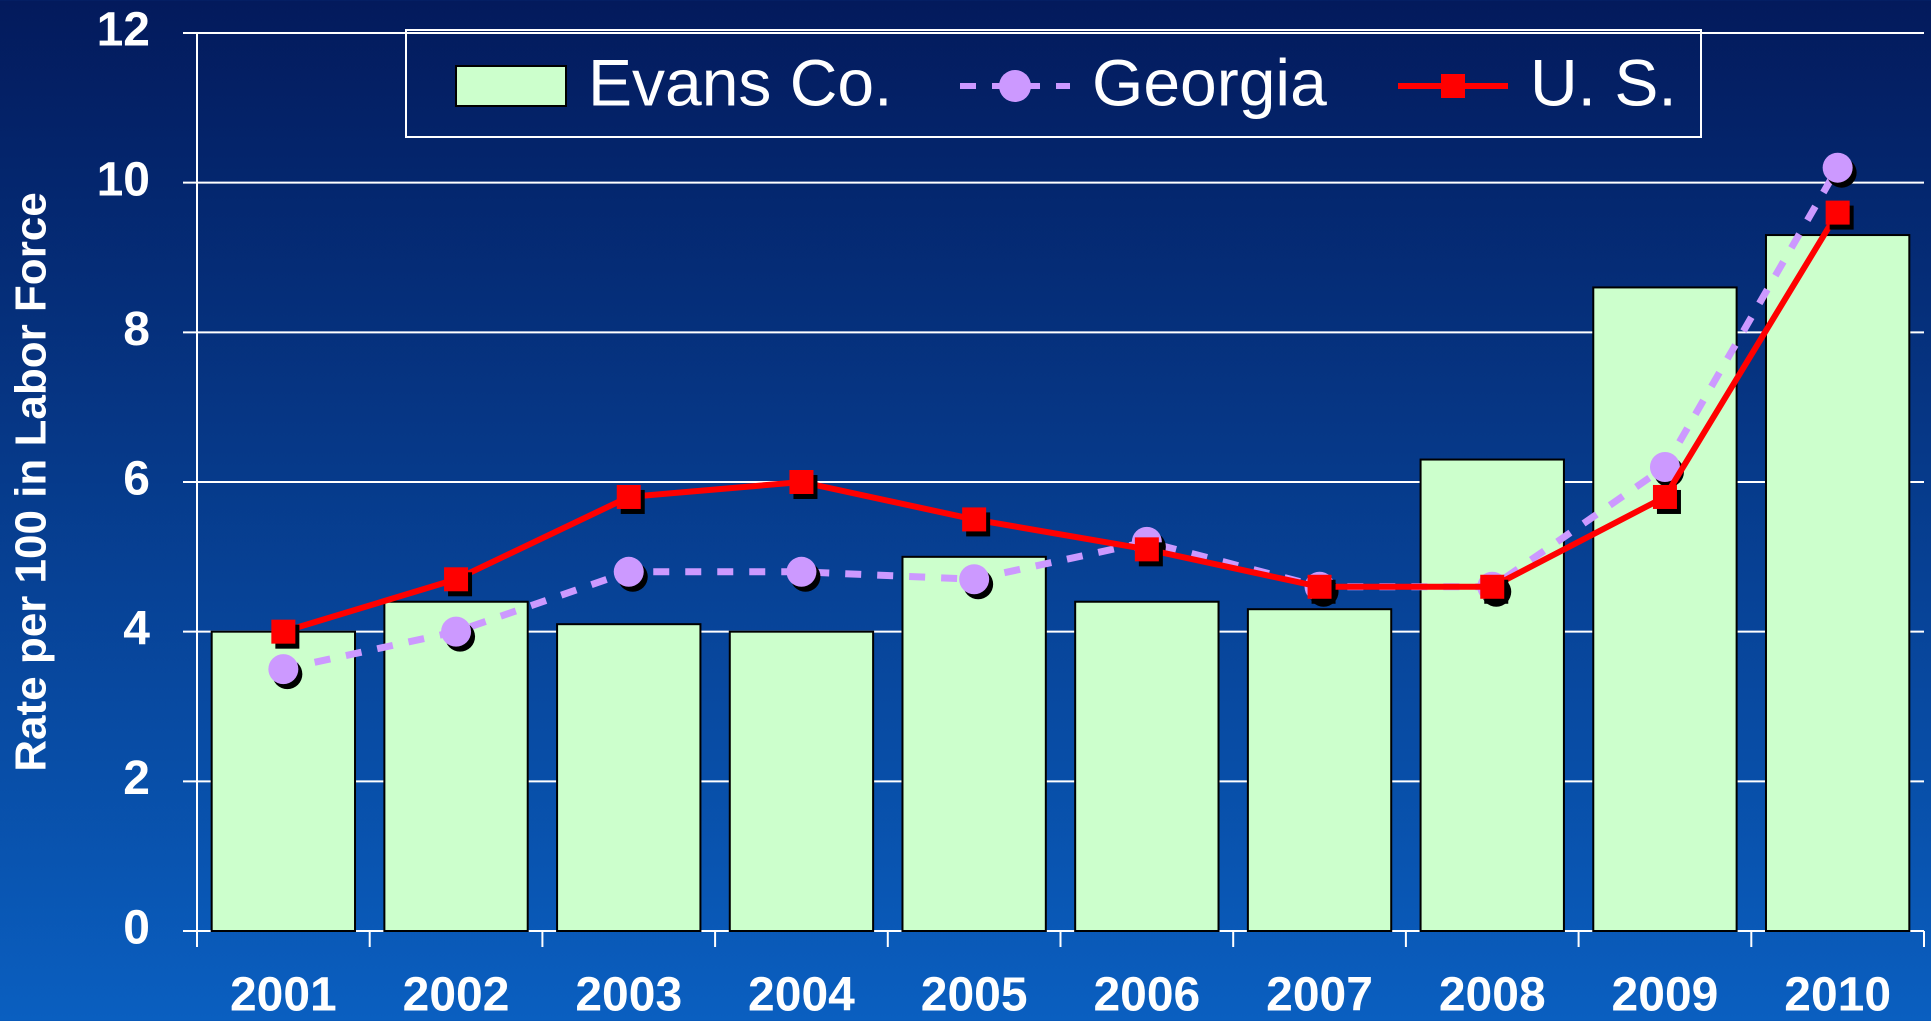 The width and height of the screenshot is (1931, 1021). Describe the element at coordinates (1492, 995) in the screenshot. I see `x-tick-label: 2008` at that location.